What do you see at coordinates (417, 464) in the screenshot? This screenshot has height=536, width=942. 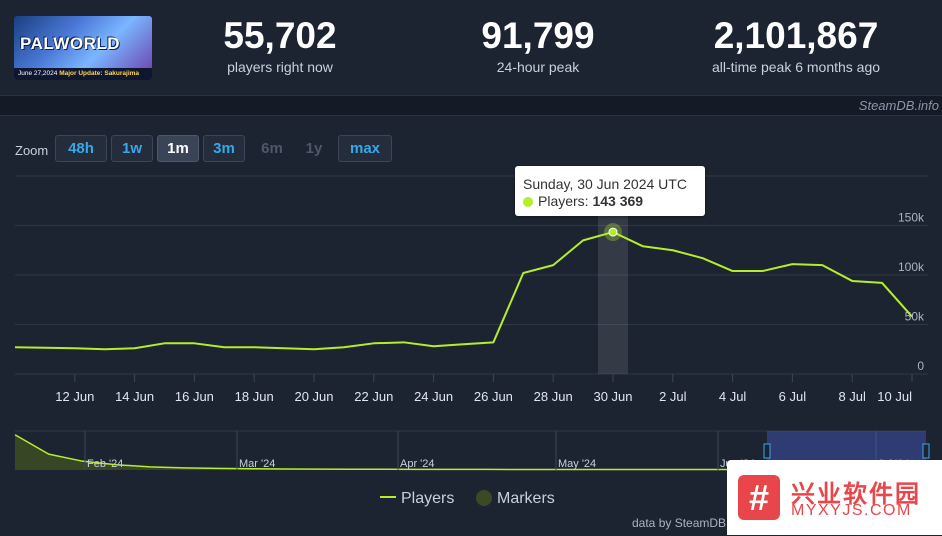 I see `navigator-month-label: Apr '24` at bounding box center [417, 464].